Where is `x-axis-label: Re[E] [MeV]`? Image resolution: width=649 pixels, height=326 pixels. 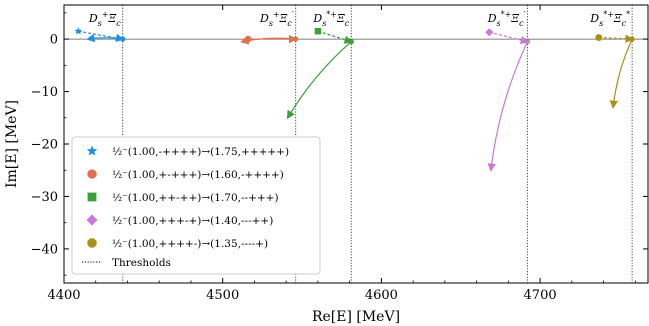 x-axis-label: Re[E] [MeV] is located at coordinates (356, 317).